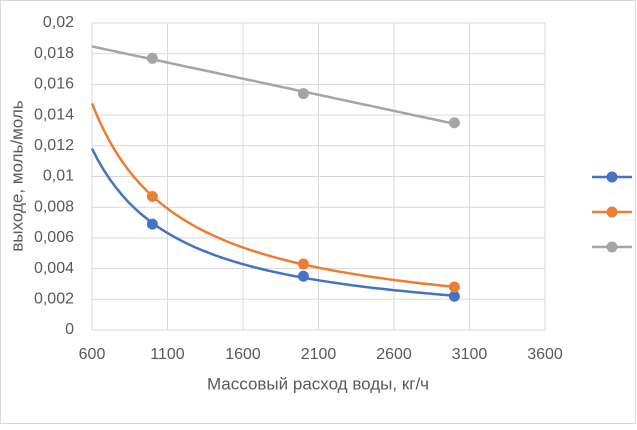  Describe the element at coordinates (92, 354) in the screenshot. I see `x-tick-label: 600` at that location.